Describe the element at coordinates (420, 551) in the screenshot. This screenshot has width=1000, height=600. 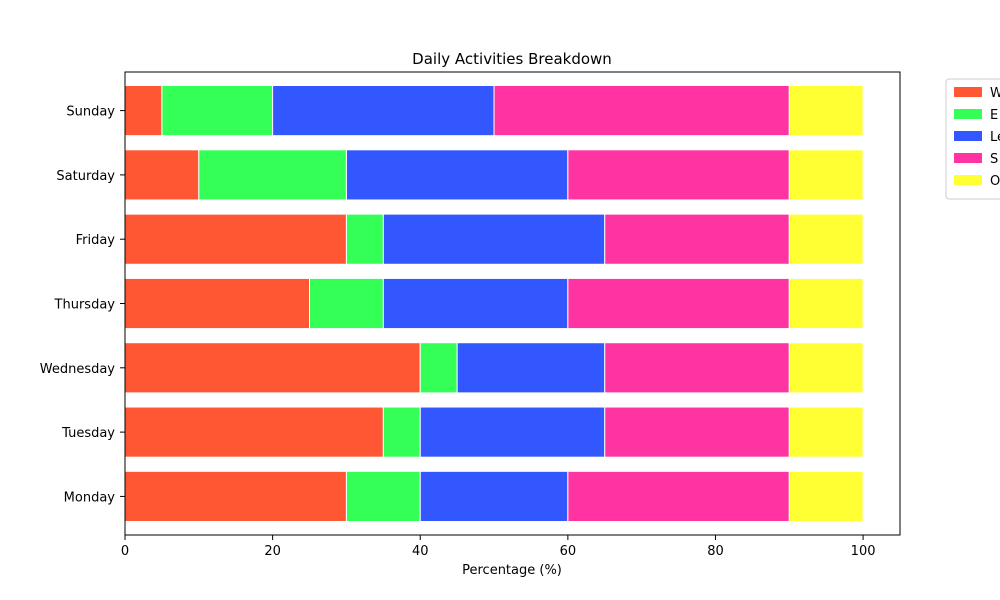
I see `x-tick-label: 40` at that location.